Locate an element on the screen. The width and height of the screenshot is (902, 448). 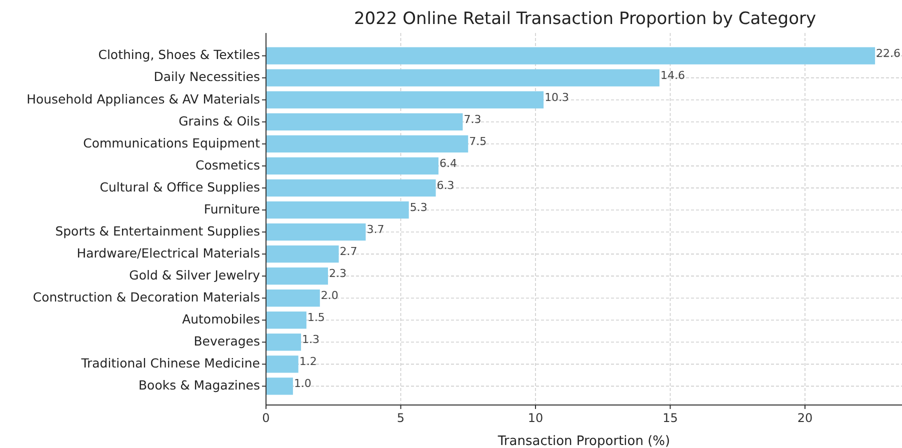
data-label: 2.3 is located at coordinates (337, 273).